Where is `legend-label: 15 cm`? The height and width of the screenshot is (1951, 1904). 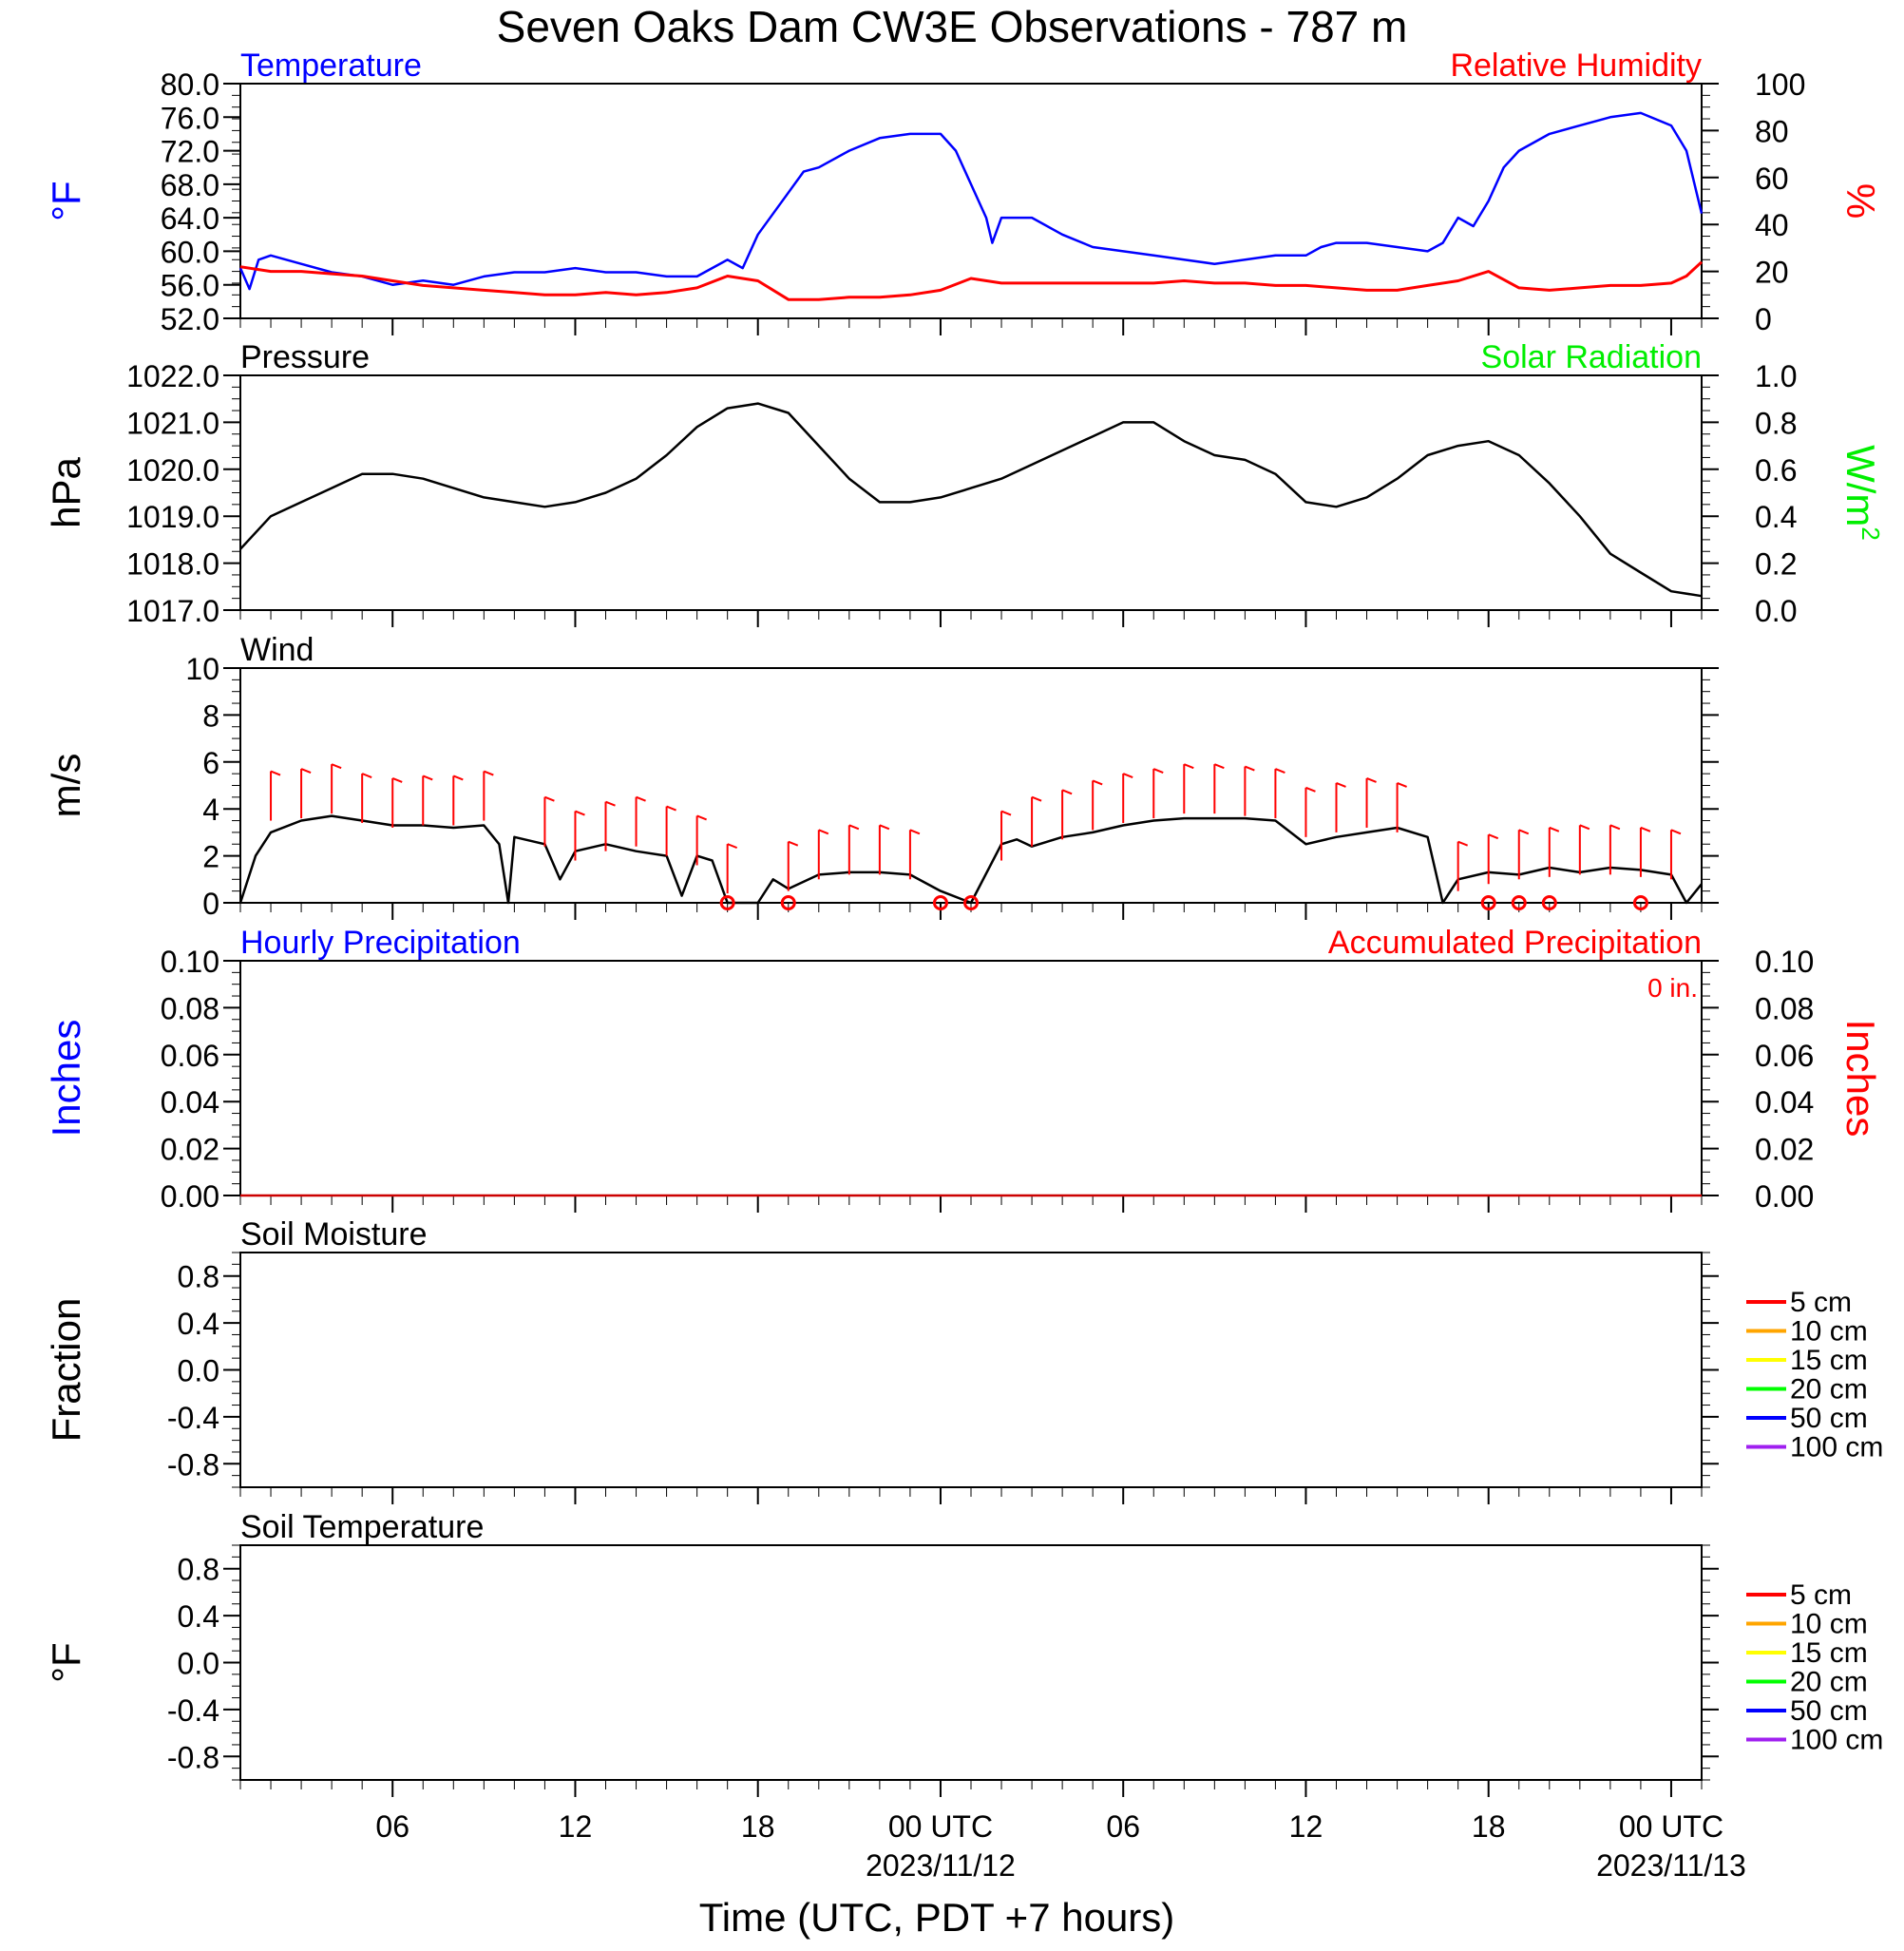 legend-label: 15 cm is located at coordinates (1829, 1361).